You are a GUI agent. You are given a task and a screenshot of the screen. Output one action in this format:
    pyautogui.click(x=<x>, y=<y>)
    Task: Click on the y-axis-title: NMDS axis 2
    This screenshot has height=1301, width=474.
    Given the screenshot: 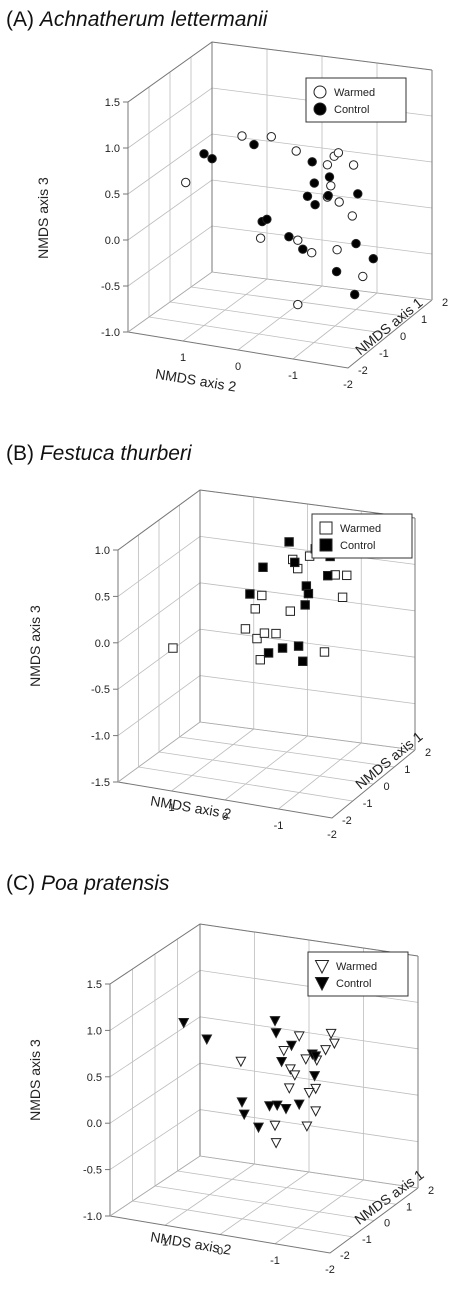 What is the action you would take?
    pyautogui.click(x=195, y=380)
    